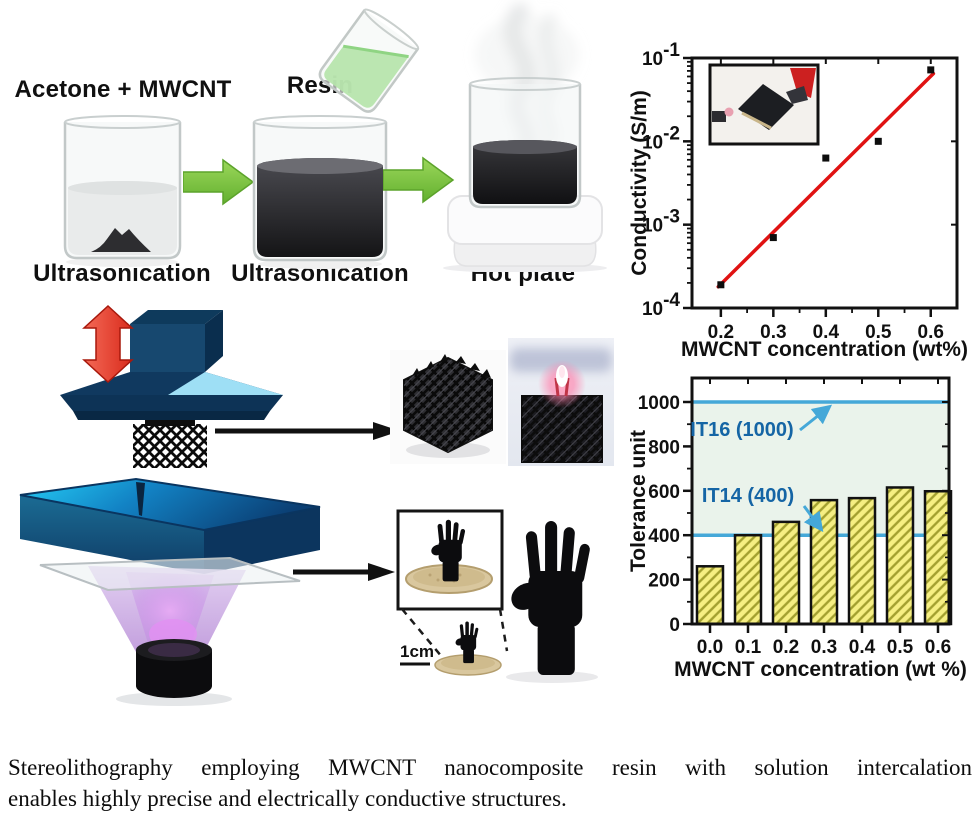 The image size is (980, 829). I want to click on sla-vat-projector-illustration, so click(170, 591).